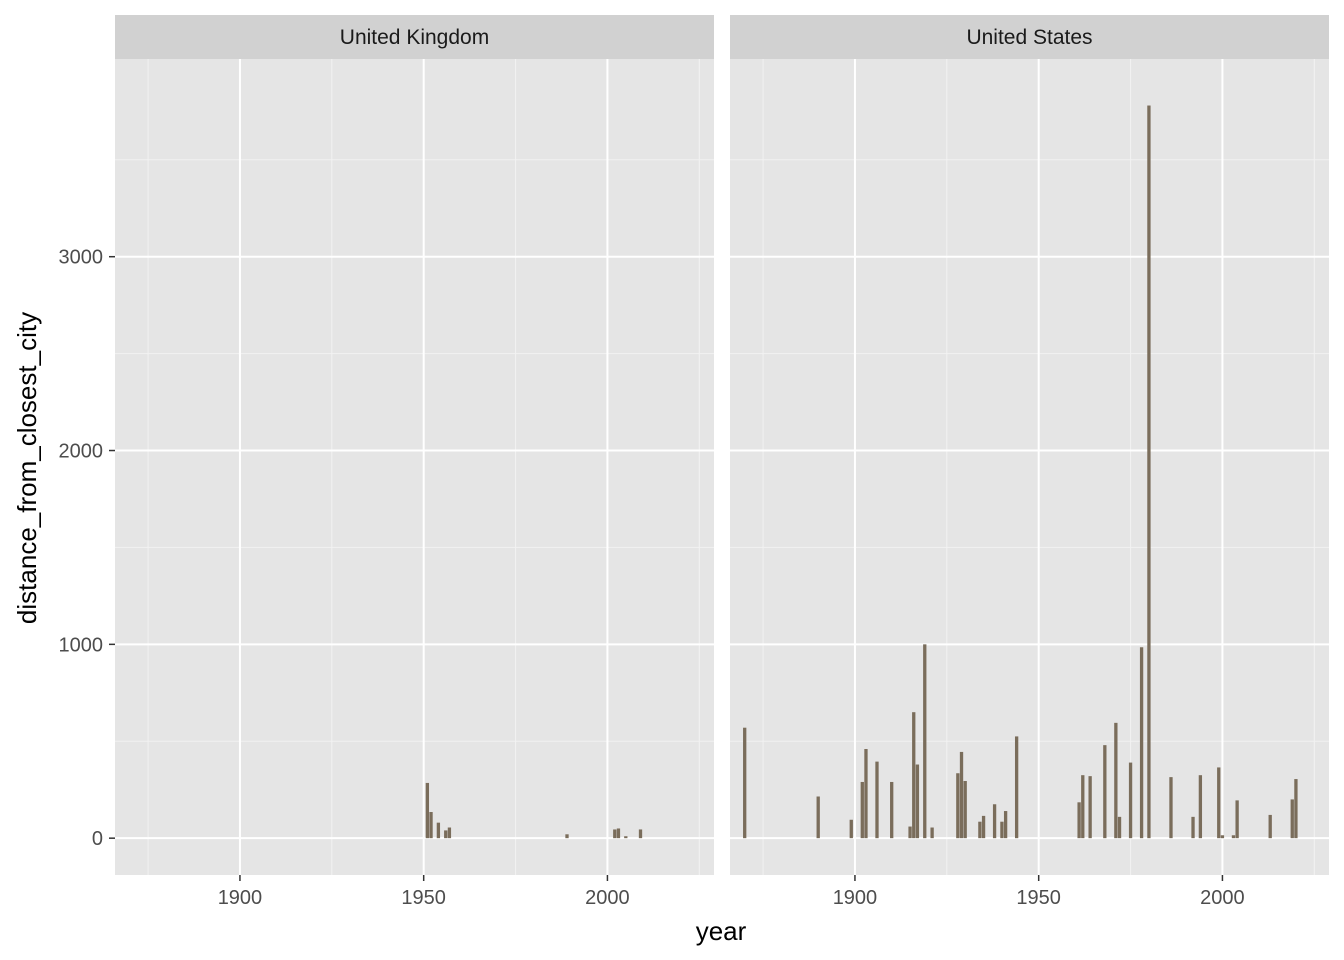 This screenshot has height=960, width=1344. Describe the element at coordinates (721, 931) in the screenshot. I see `x-axis-title: year` at that location.